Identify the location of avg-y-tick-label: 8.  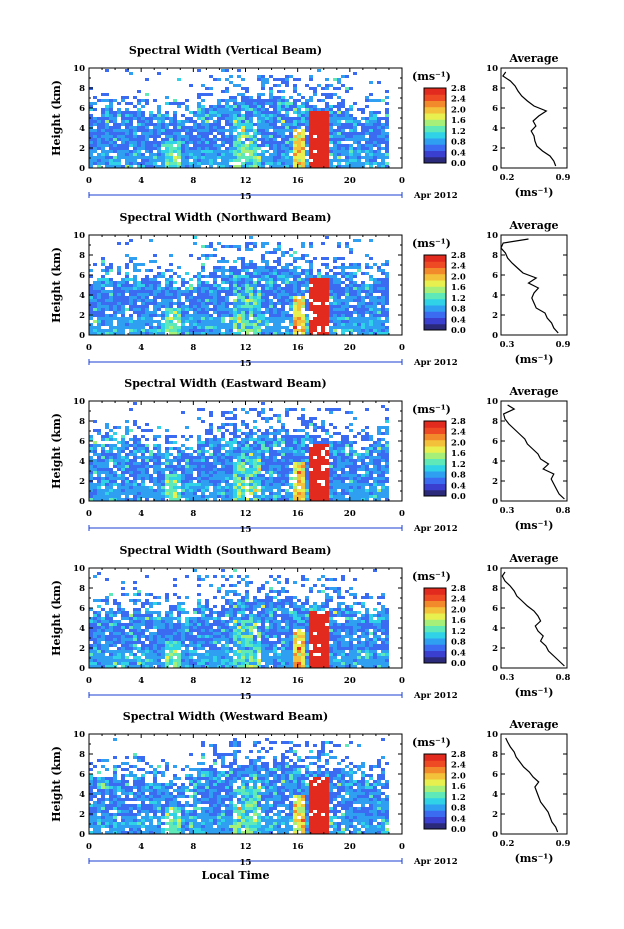
(495, 256).